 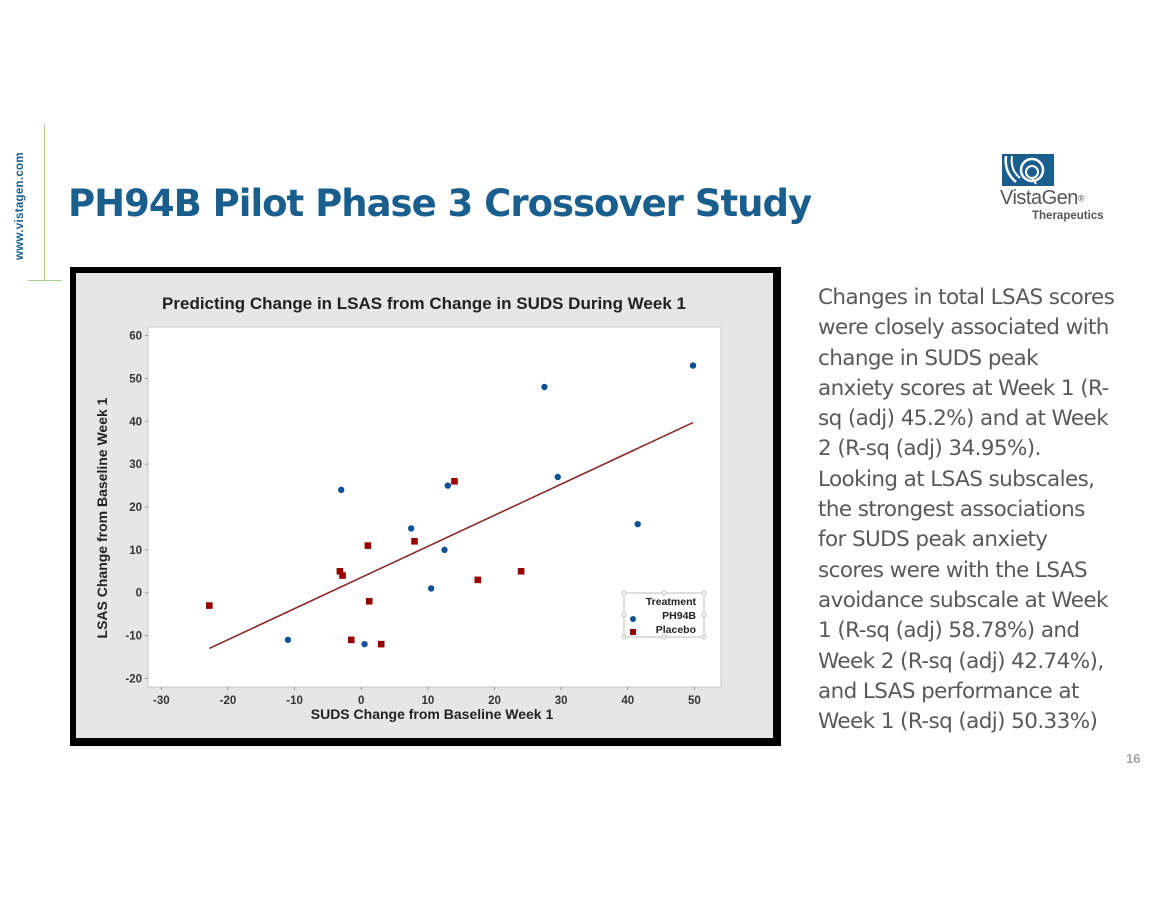 I want to click on y-tick-label: 30, so click(x=135, y=465).